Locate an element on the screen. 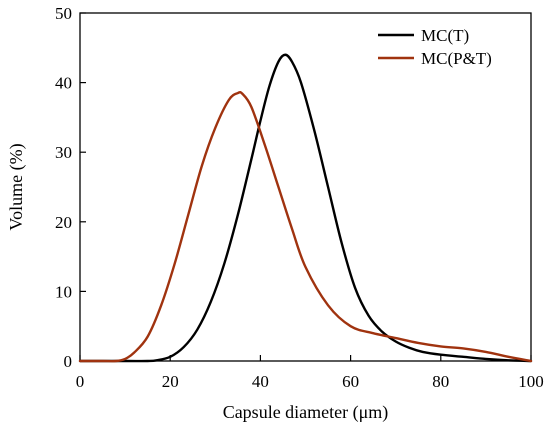 The image size is (550, 432). y-tick-label: 50 is located at coordinates (63, 13).